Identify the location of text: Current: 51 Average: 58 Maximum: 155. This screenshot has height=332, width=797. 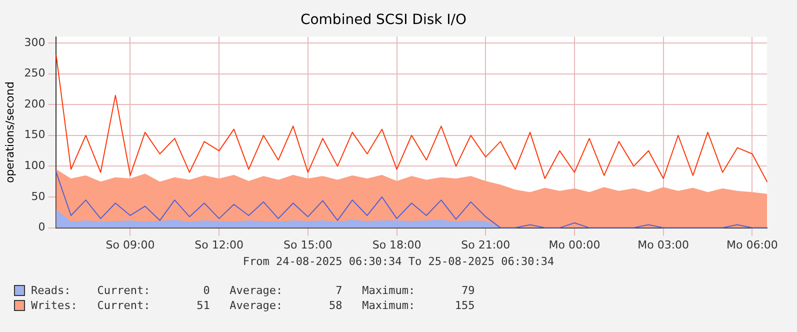
(286, 305).